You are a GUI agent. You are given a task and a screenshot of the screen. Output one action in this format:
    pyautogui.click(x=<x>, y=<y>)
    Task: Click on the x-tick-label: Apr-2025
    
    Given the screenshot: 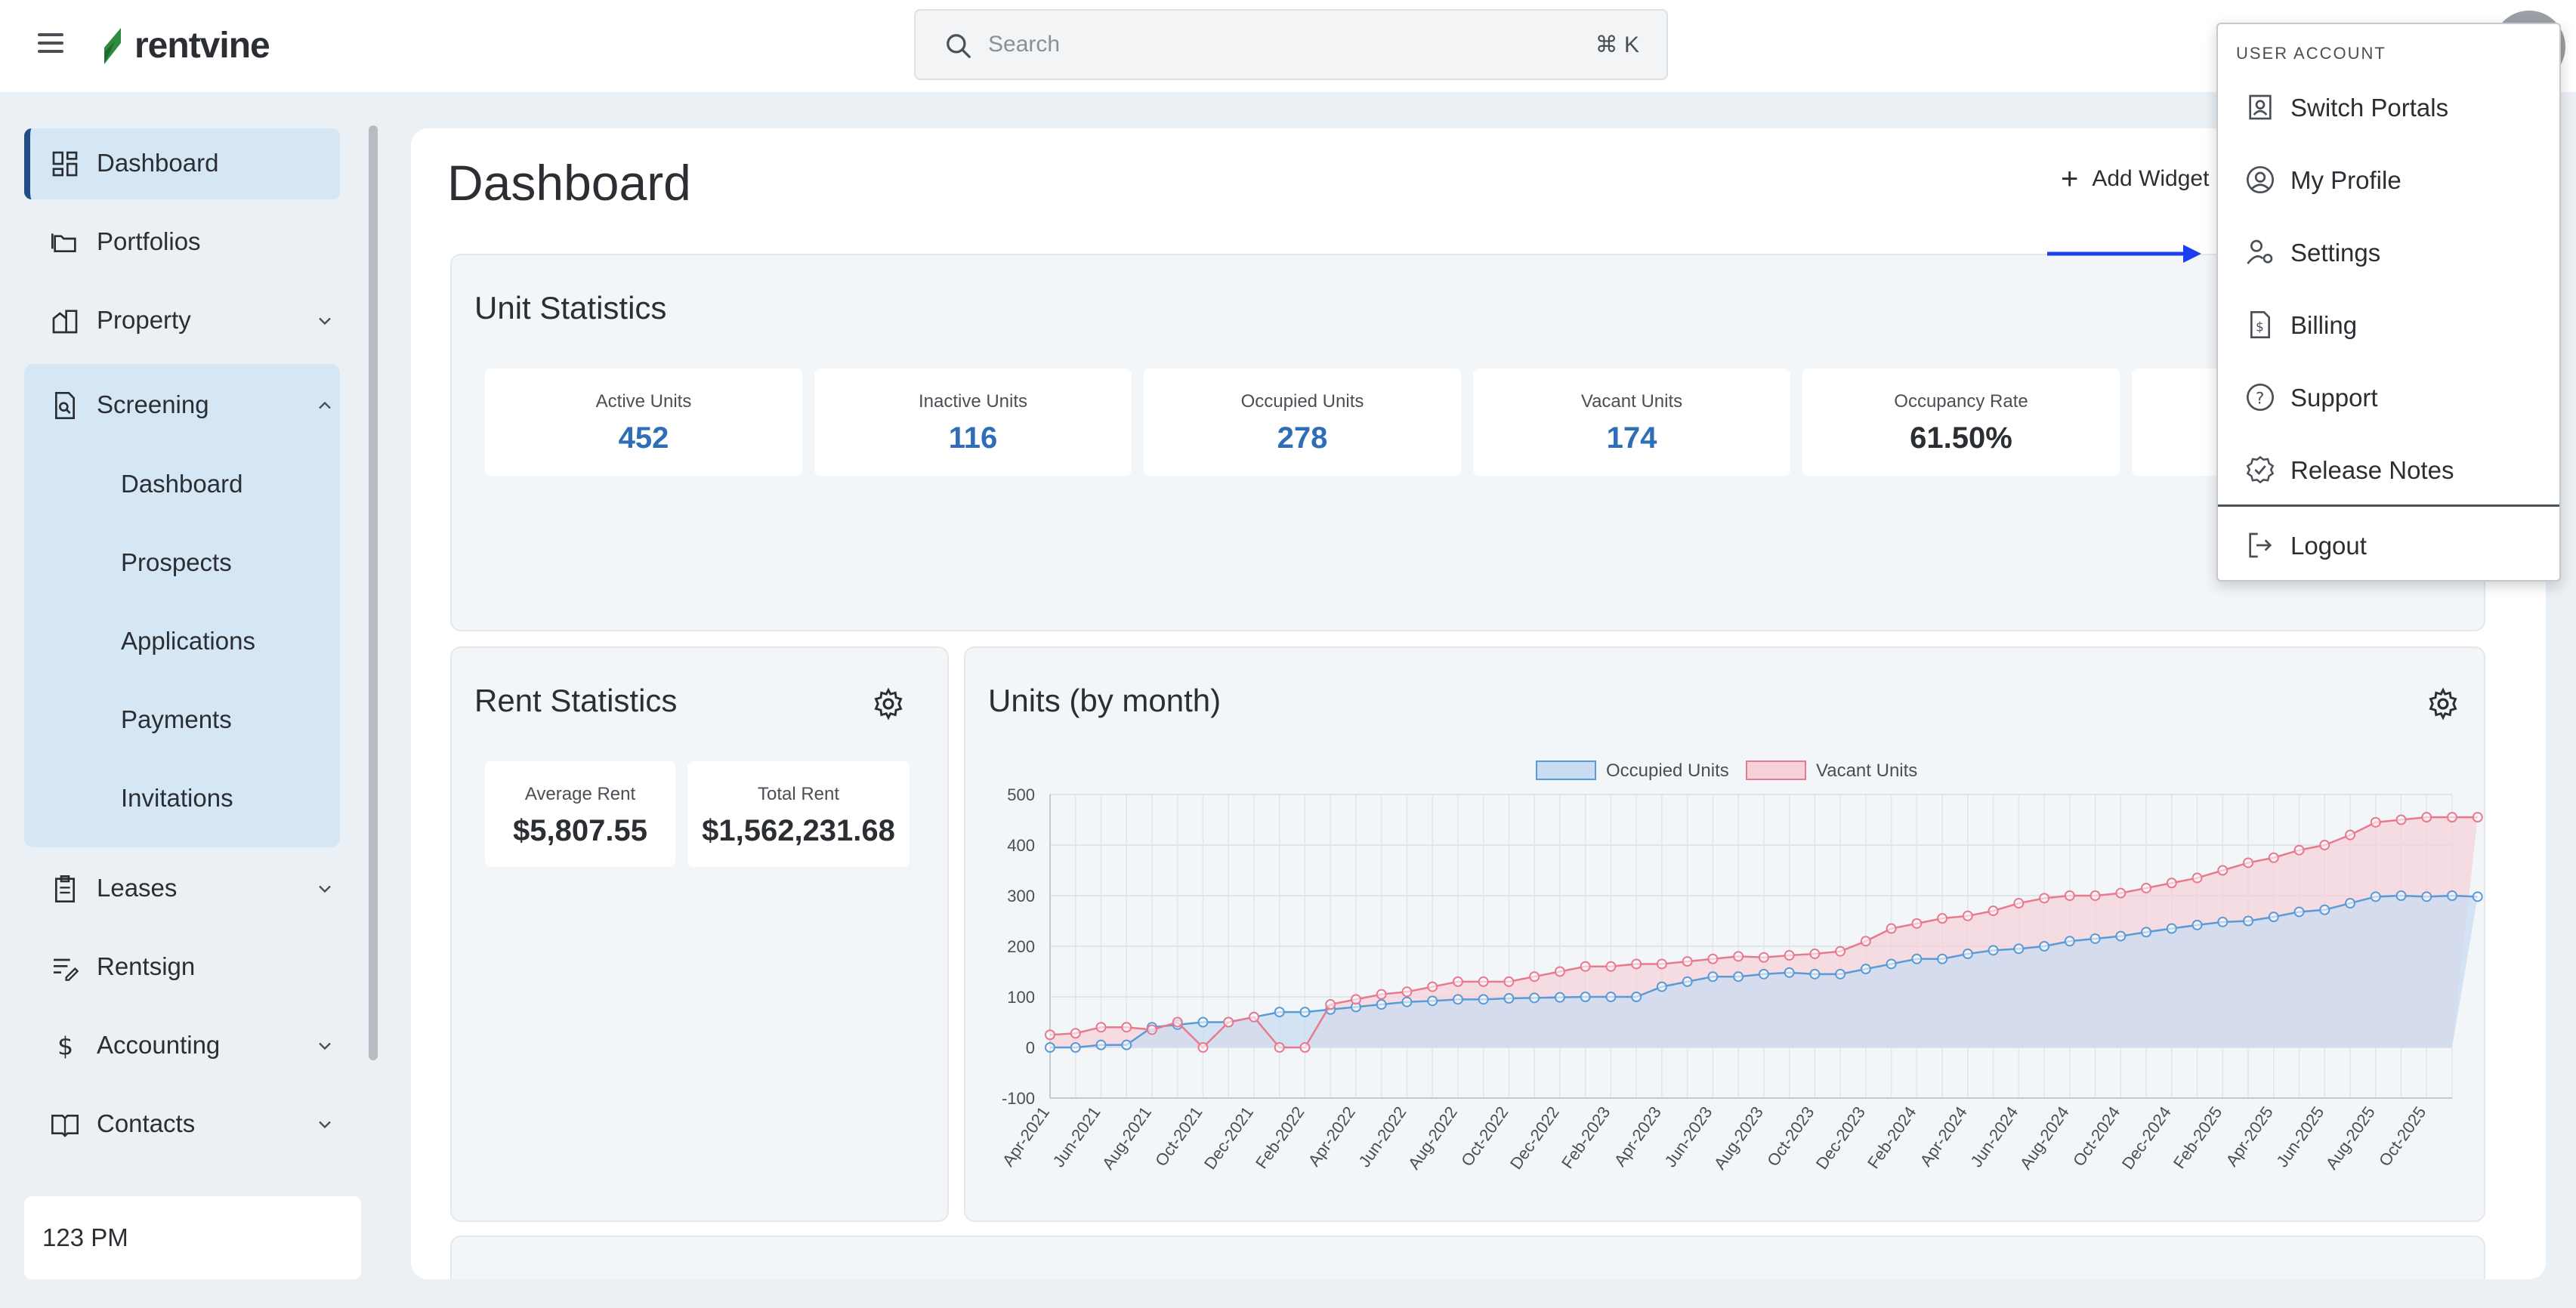 What is the action you would take?
    pyautogui.click(x=2249, y=1136)
    